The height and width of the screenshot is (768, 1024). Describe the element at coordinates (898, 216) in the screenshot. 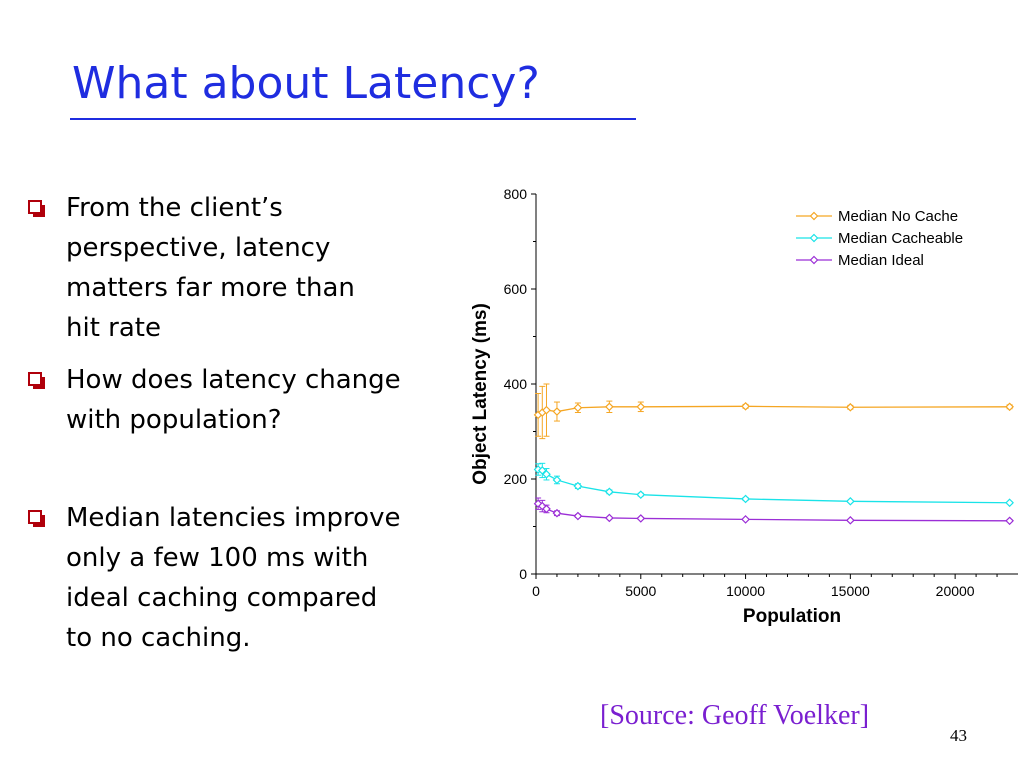

I see `legend-label: Median No Cache` at that location.